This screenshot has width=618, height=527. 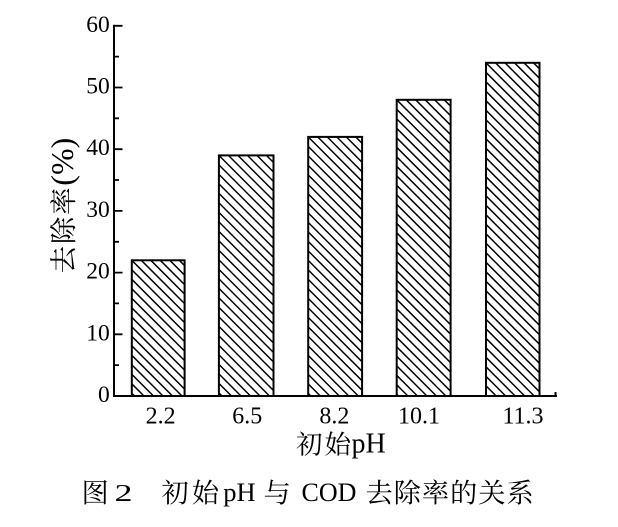 I want to click on svg-text: 30, so click(x=98, y=210).